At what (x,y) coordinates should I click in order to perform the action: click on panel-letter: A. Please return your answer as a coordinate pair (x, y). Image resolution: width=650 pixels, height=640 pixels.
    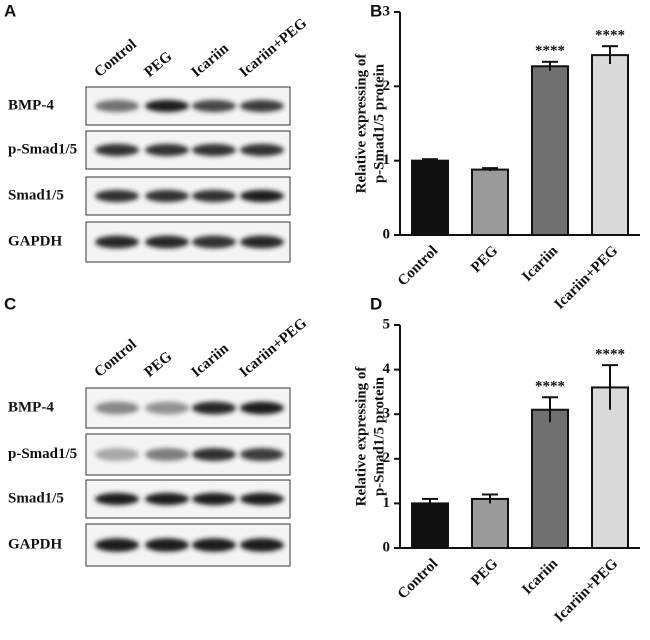
    Looking at the image, I should click on (10, 10).